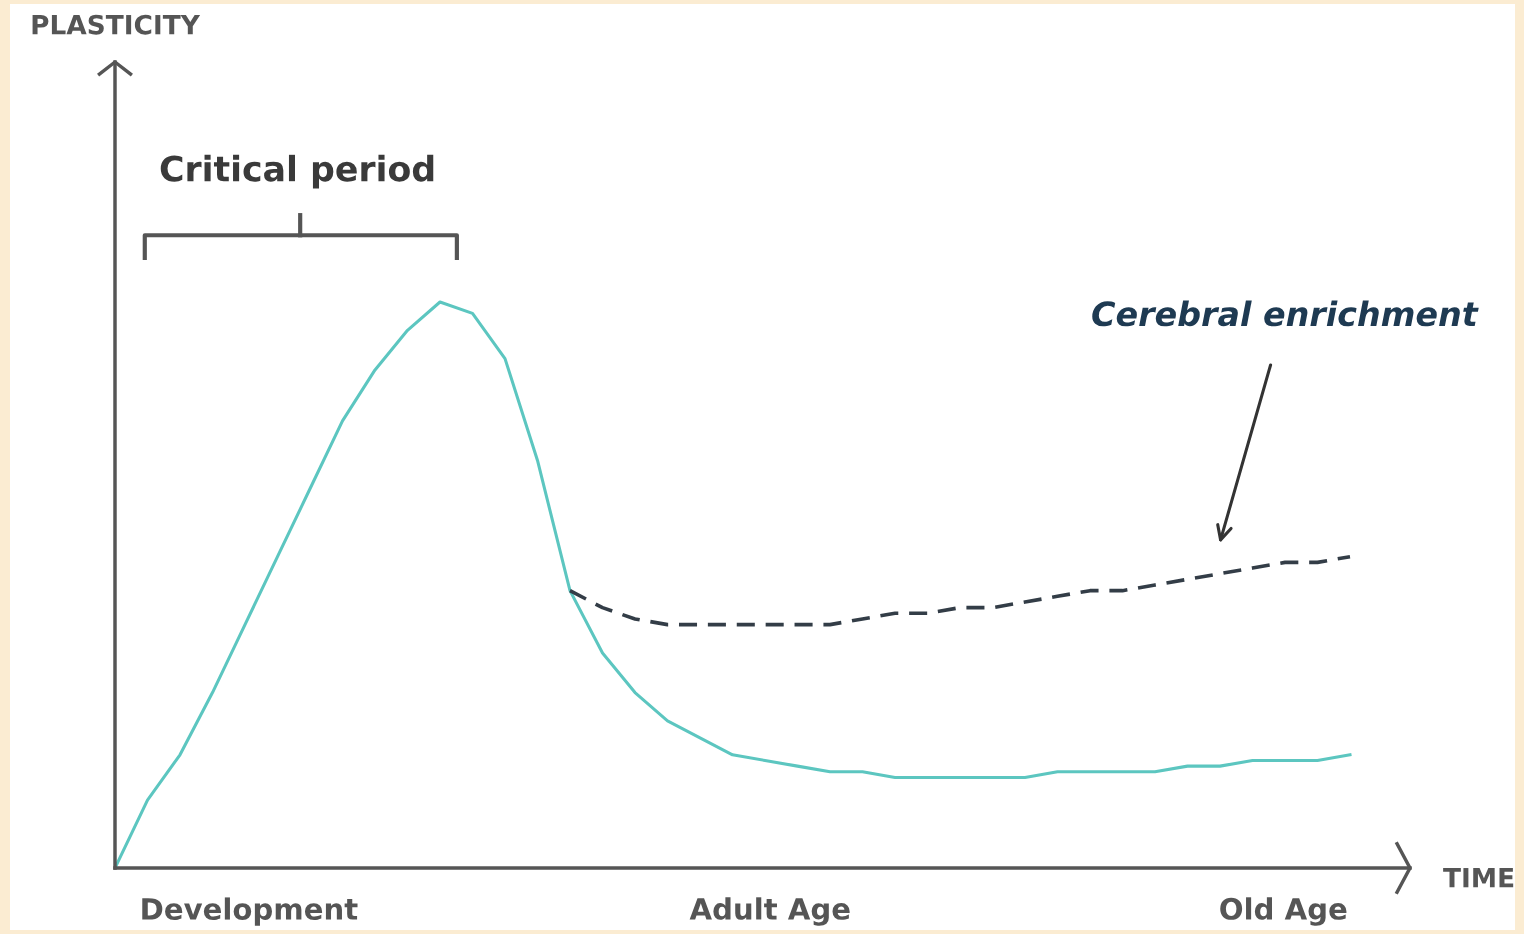  Describe the element at coordinates (116, 24) in the screenshot. I see `text: PLASTICITY` at that location.